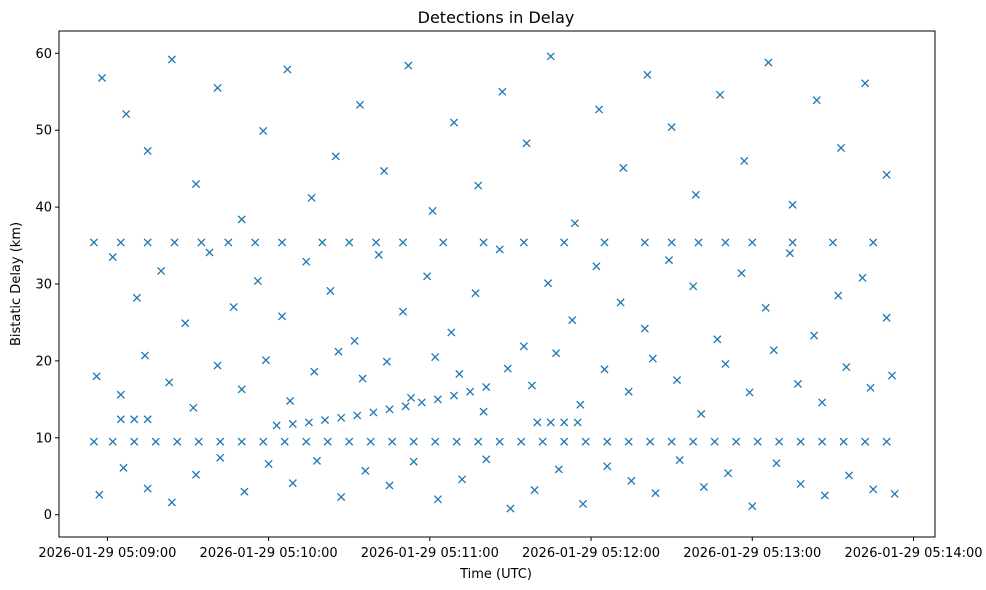 This screenshot has height=590, width=986. I want to click on y-axis: 0 10 20 30 40 50 60, so click(47, 285).